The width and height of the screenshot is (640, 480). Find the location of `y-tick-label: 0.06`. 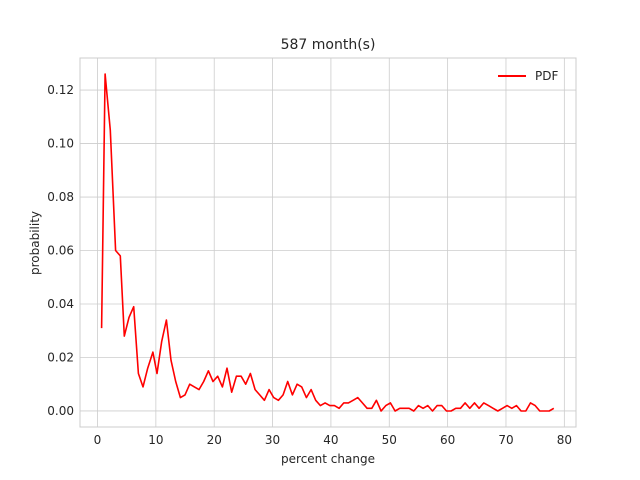

y-tick-label: 0.06 is located at coordinates (60, 251).